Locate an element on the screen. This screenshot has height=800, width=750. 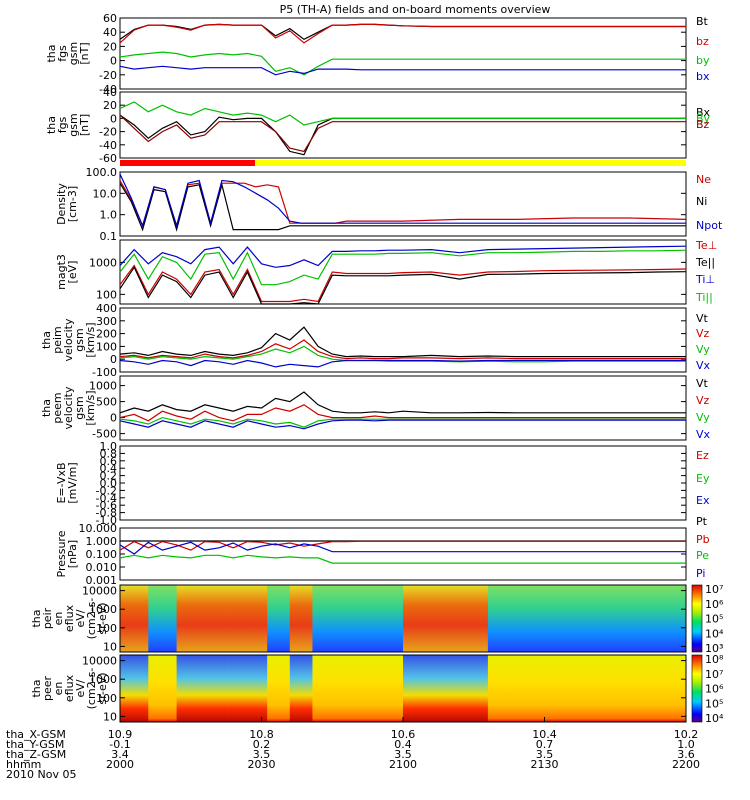
axis-row-value: 3.4 is located at coordinates (120, 754).